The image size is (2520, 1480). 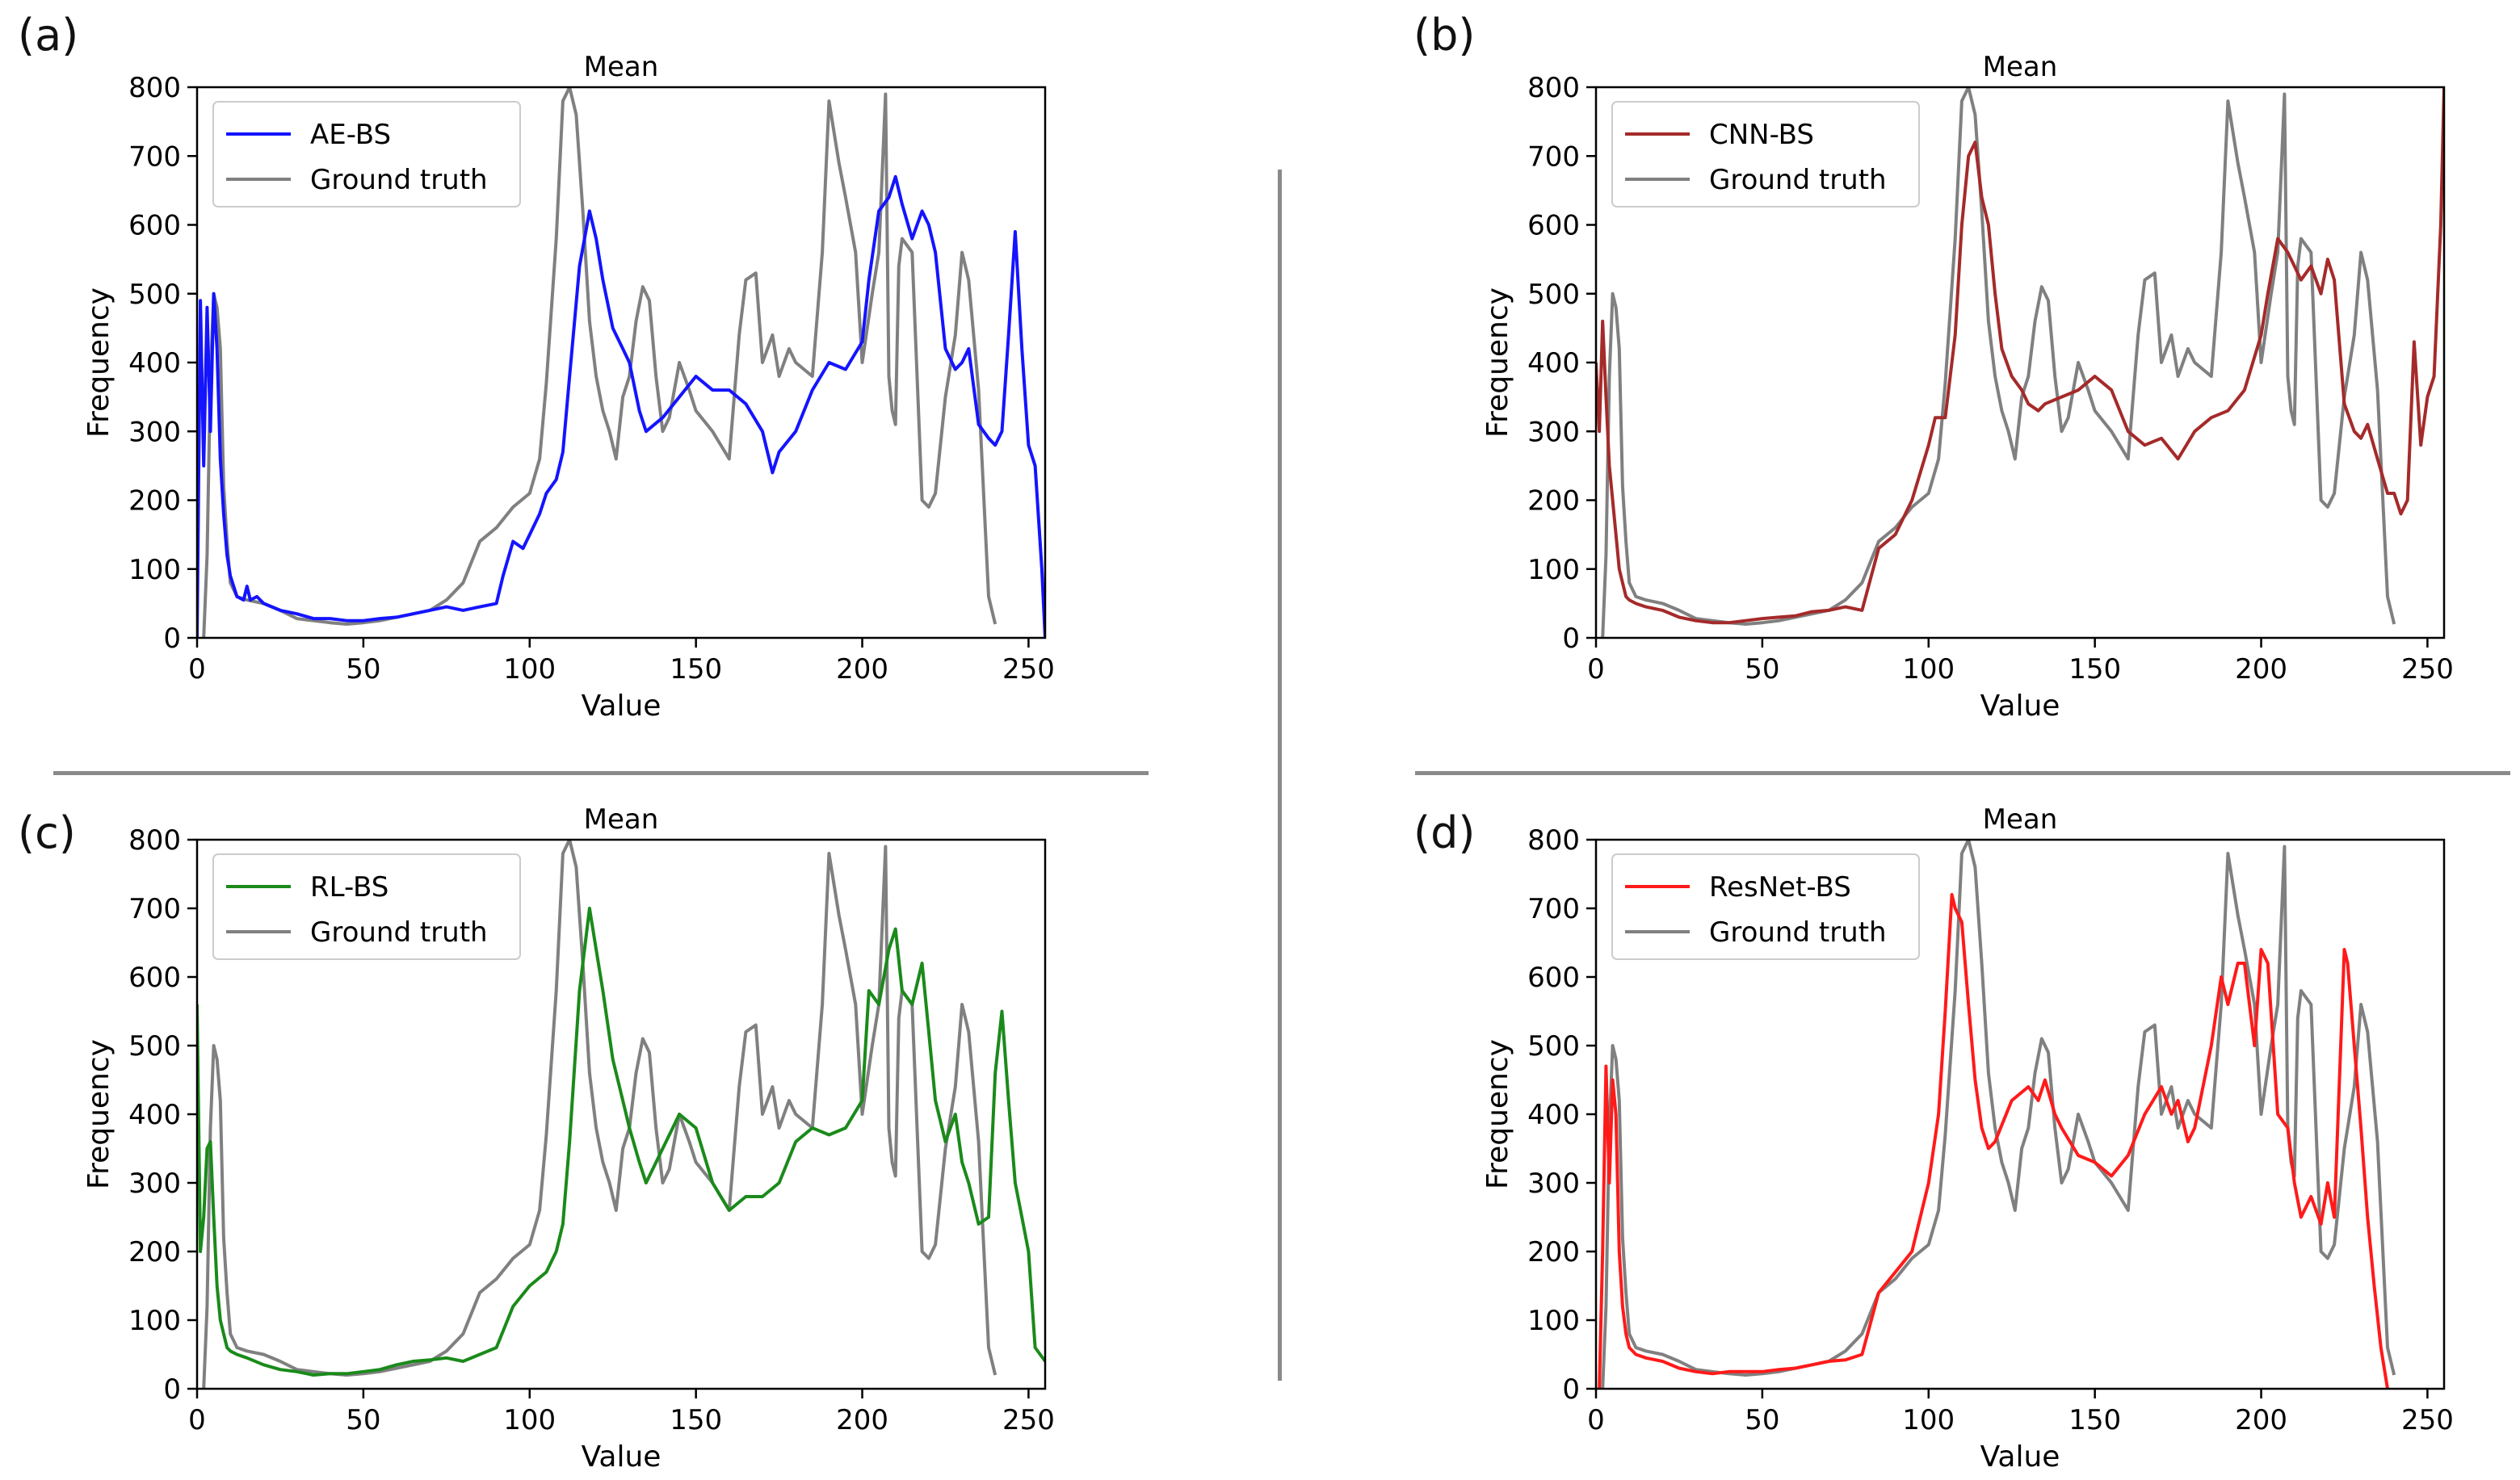 What do you see at coordinates (350, 135) in the screenshot?
I see `legend-label: AE-BS` at bounding box center [350, 135].